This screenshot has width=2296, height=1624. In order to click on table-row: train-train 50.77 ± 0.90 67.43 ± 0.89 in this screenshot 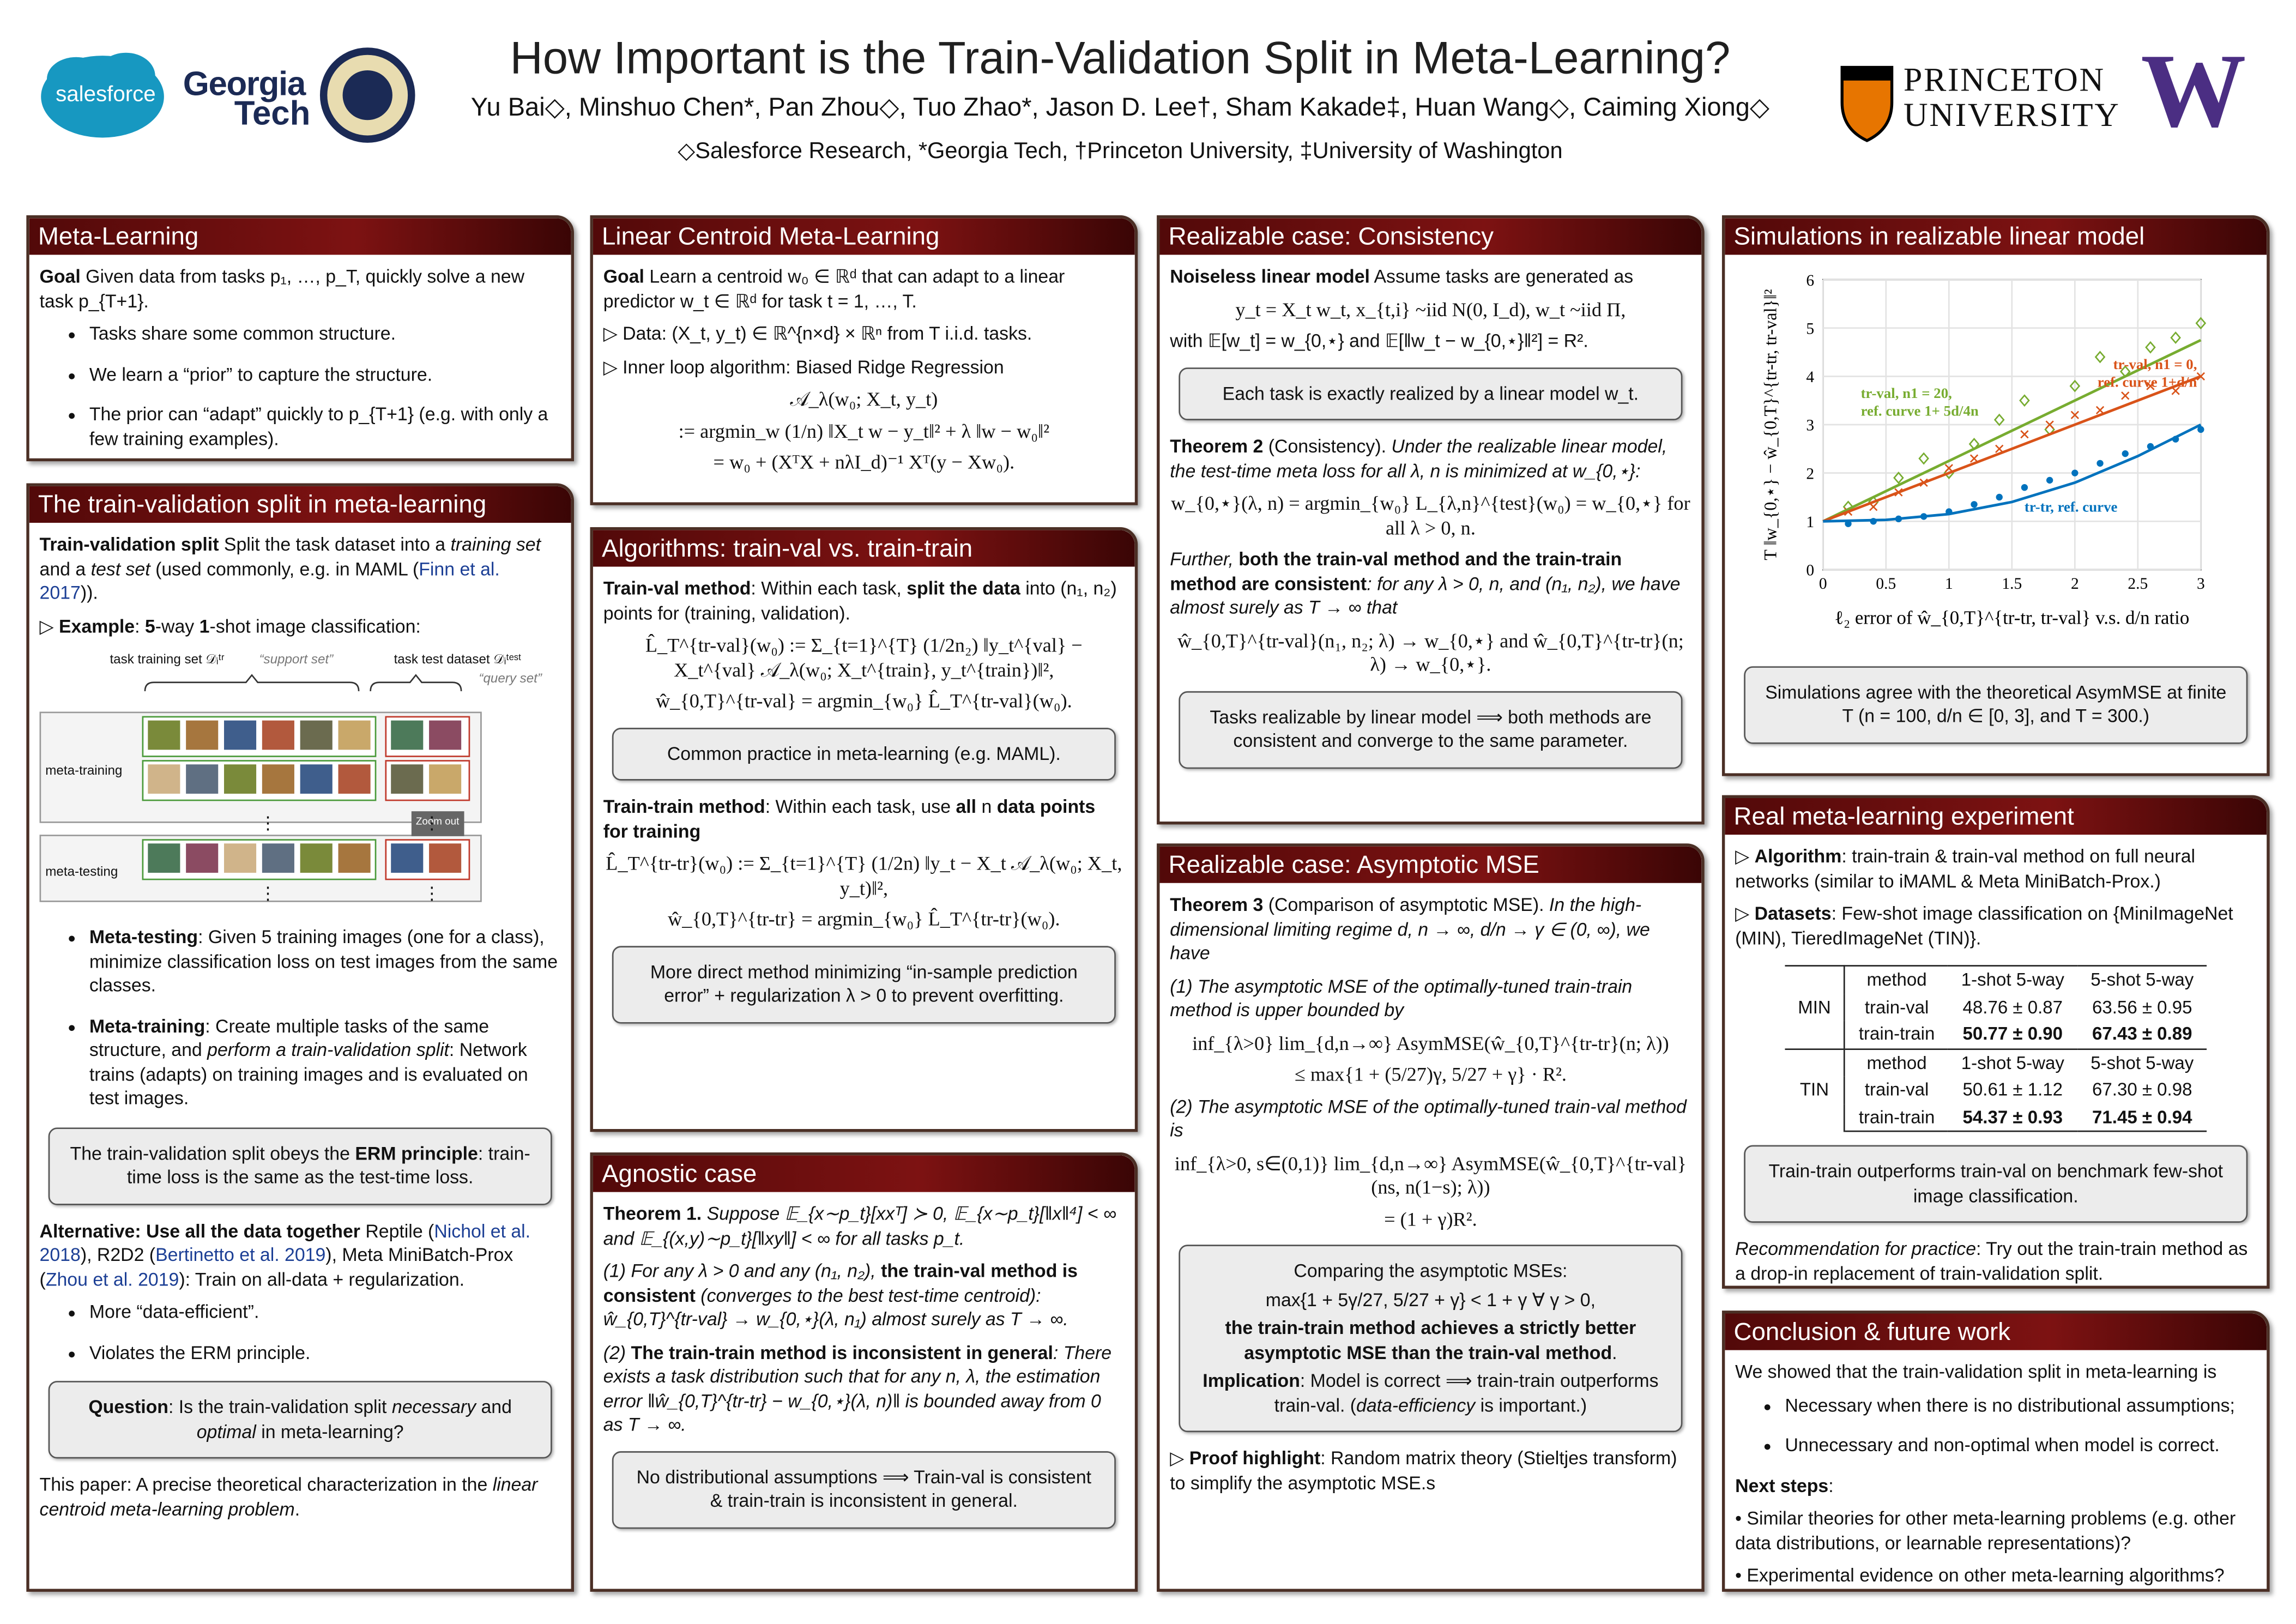, I will do `click(1996, 1035)`.